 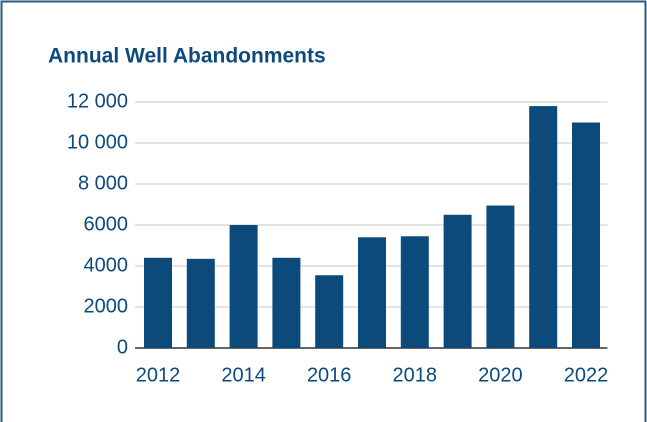 What do you see at coordinates (106, 224) in the screenshot?
I see `y-tick-label: 6000` at bounding box center [106, 224].